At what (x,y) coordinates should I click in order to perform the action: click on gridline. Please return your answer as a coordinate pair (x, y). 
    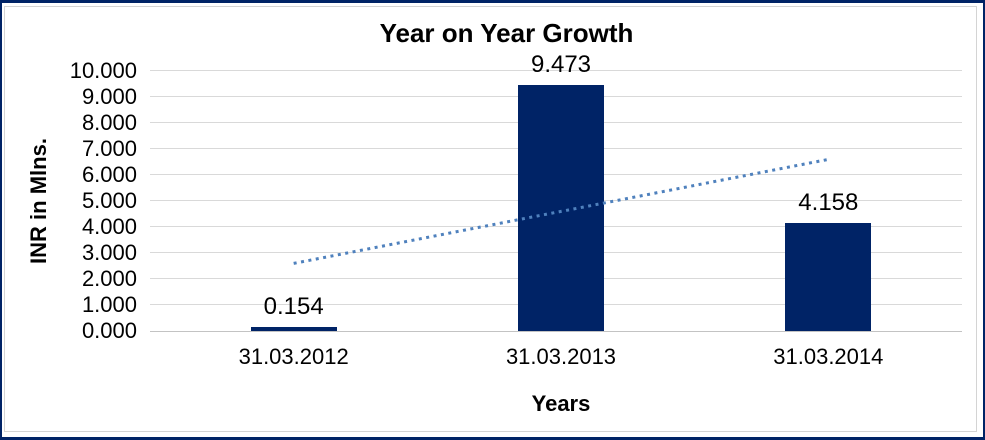
    Looking at the image, I should click on (556, 70).